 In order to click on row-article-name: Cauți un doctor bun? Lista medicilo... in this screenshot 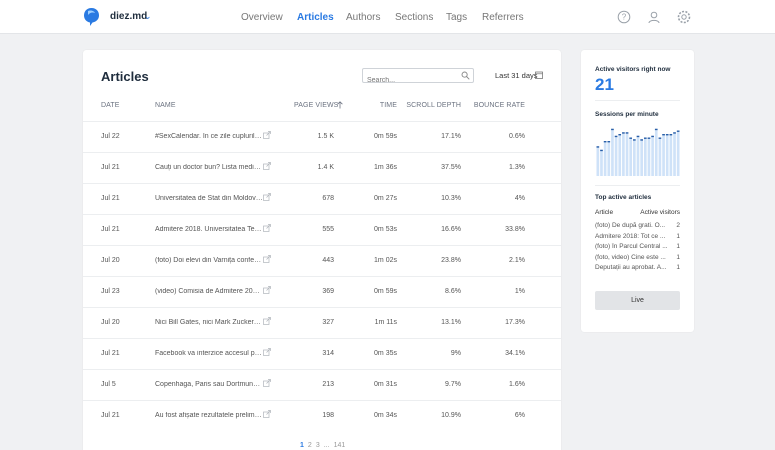, I will do `click(209, 167)`.